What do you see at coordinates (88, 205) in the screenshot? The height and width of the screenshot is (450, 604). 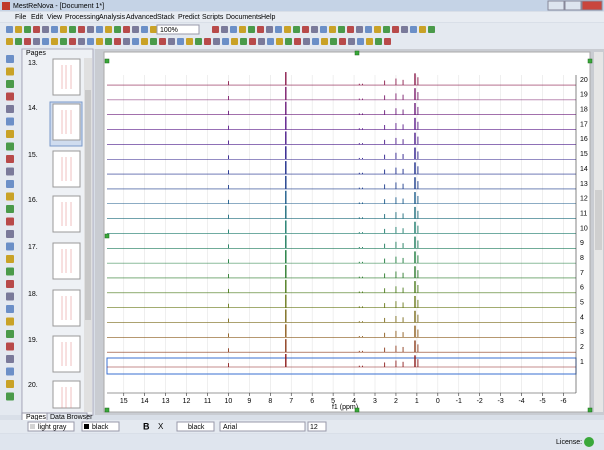 I see `pages-scroll-thumb` at bounding box center [88, 205].